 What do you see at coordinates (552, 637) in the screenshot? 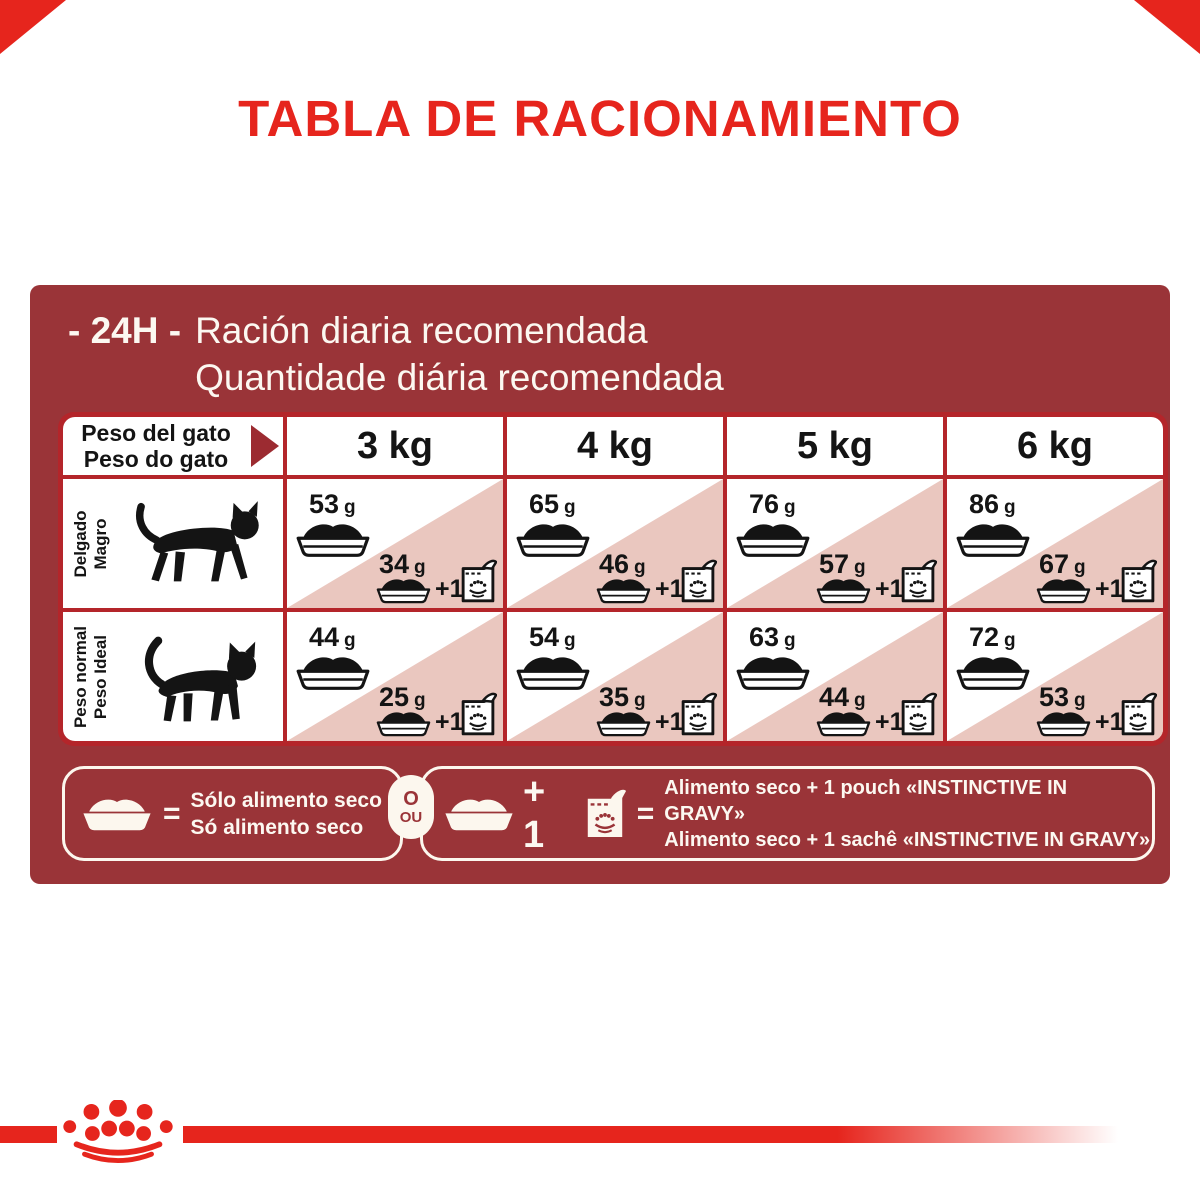
I see `dry-only-amount: 54 g` at bounding box center [552, 637].